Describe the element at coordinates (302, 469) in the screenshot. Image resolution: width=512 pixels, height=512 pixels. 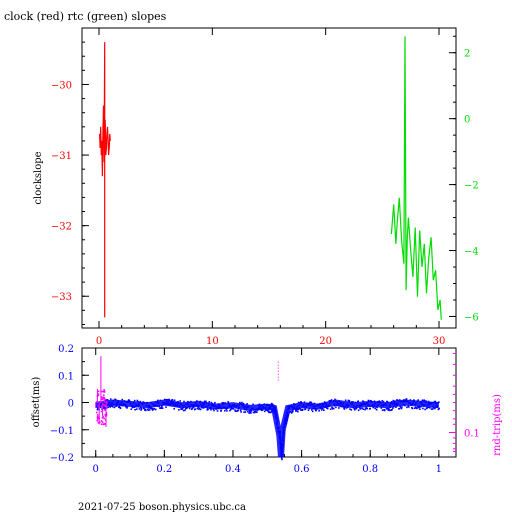
I see `bottom-x-tick-label: 0.6` at that location.